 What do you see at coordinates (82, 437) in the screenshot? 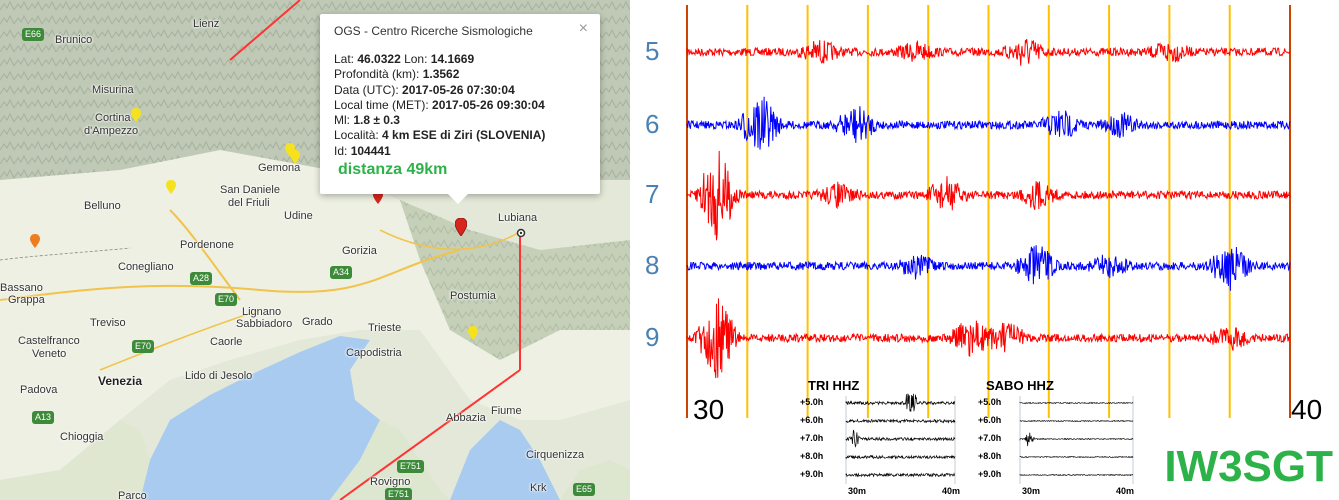
I see `city-label: Chioggia` at bounding box center [82, 437].